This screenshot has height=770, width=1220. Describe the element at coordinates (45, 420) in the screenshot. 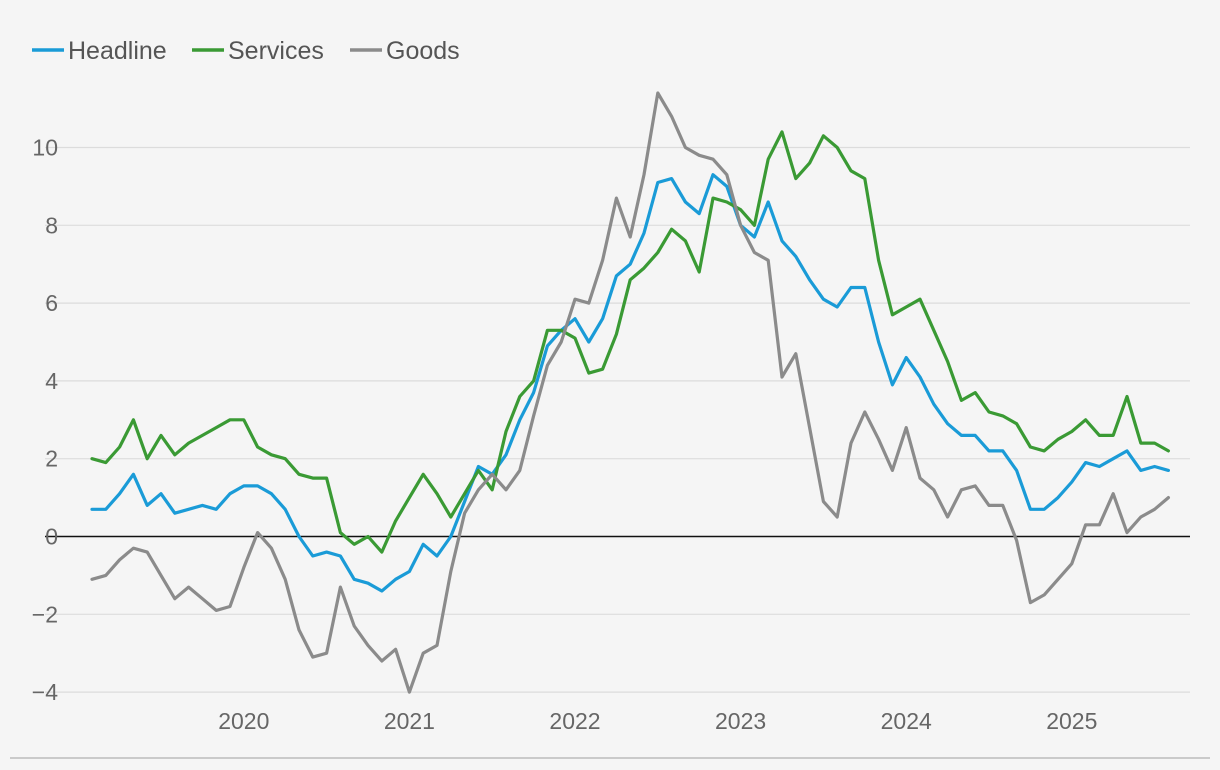

I see `y-axis-ticks: −4 −2 0 2 4 6 8 10` at that location.